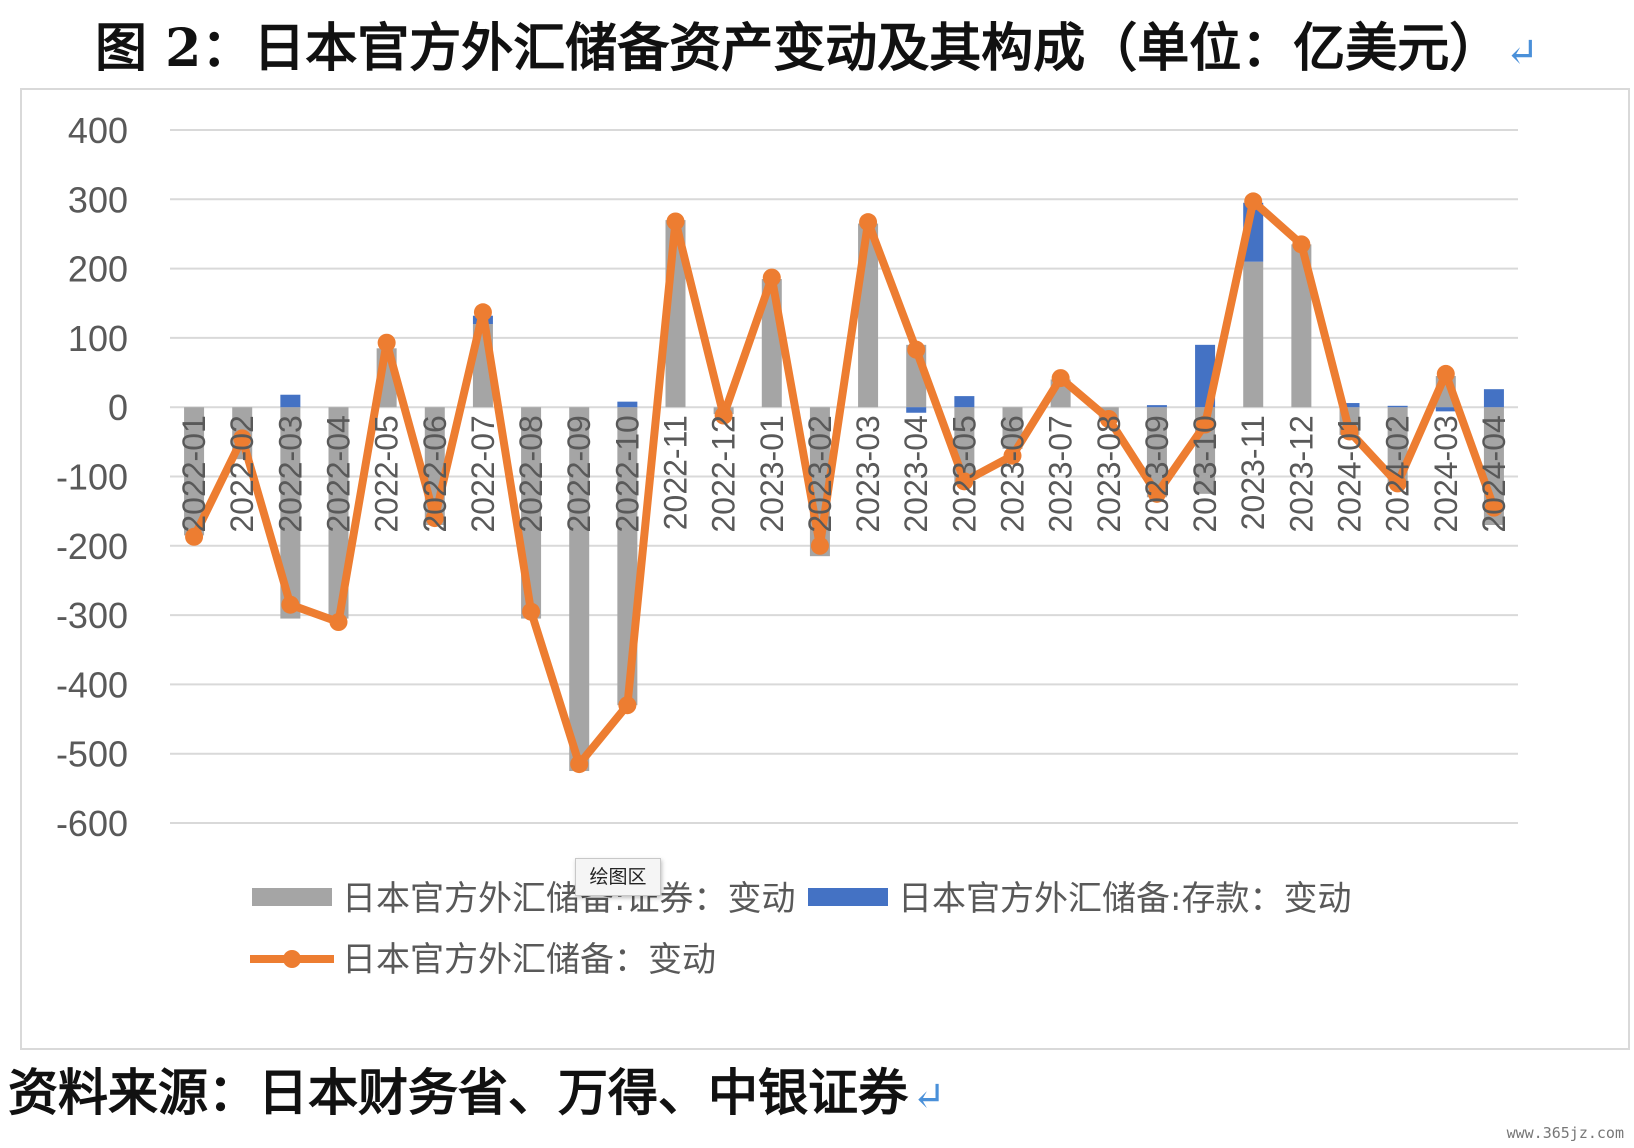  Describe the element at coordinates (1253, 472) in the screenshot. I see `x-tick-label: 2023-11` at that location.